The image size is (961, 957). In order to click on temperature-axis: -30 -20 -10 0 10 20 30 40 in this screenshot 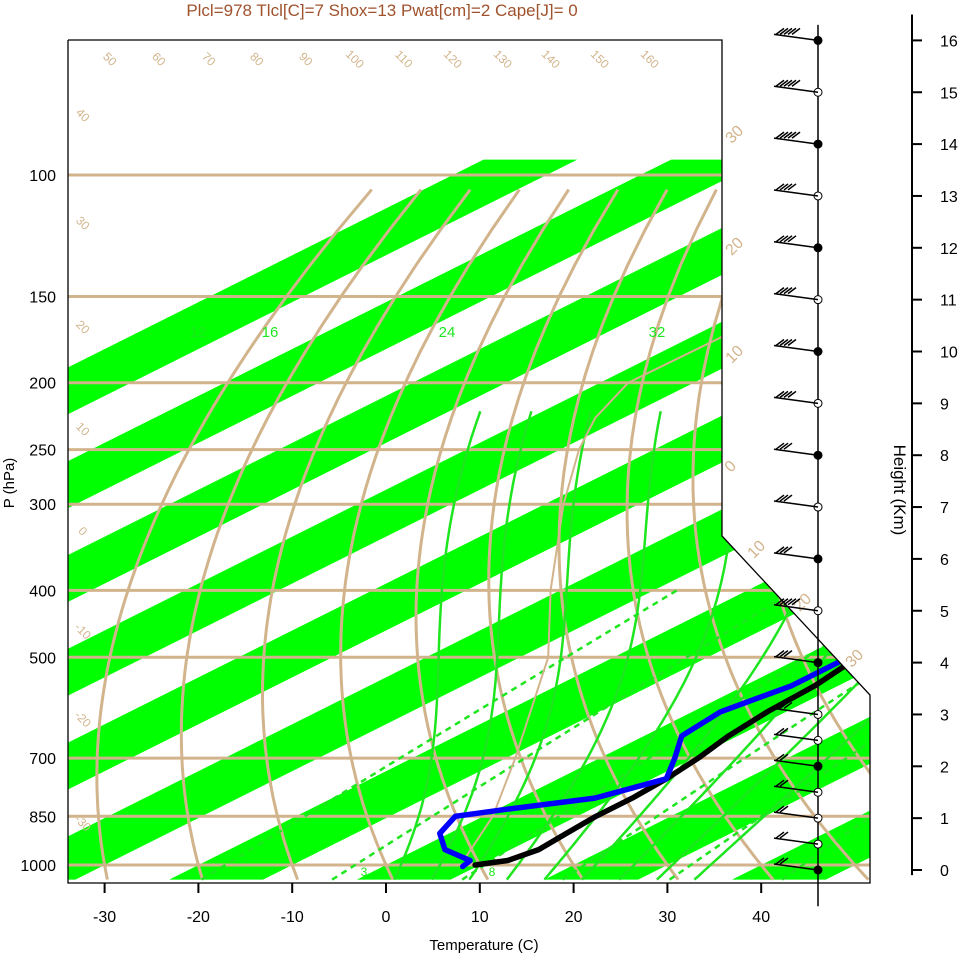, I will do `click(431, 904)`.